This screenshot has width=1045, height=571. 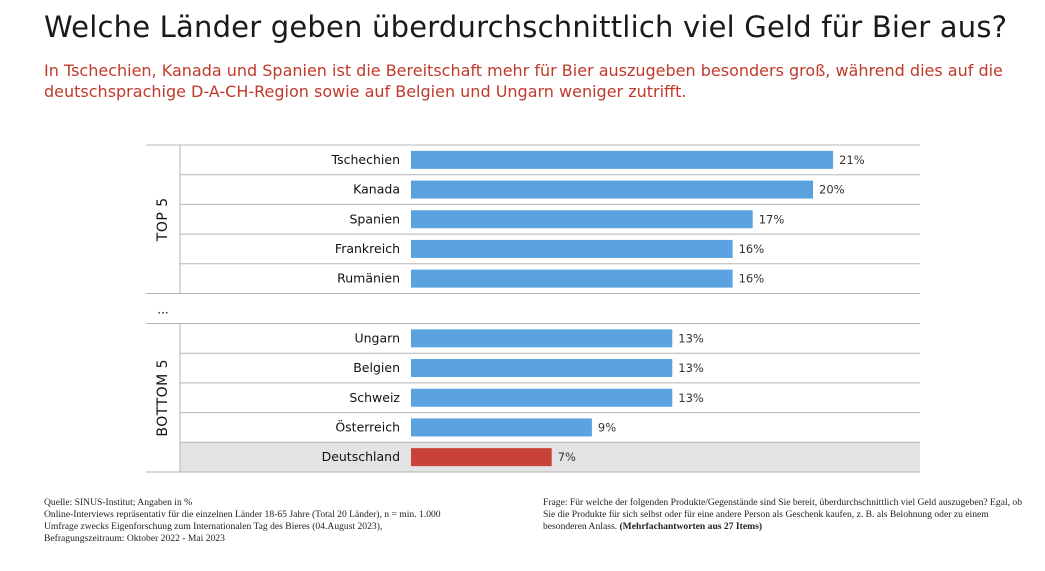 What do you see at coordinates (374, 397) in the screenshot?
I see `category-label-schweiz: Schweiz` at bounding box center [374, 397].